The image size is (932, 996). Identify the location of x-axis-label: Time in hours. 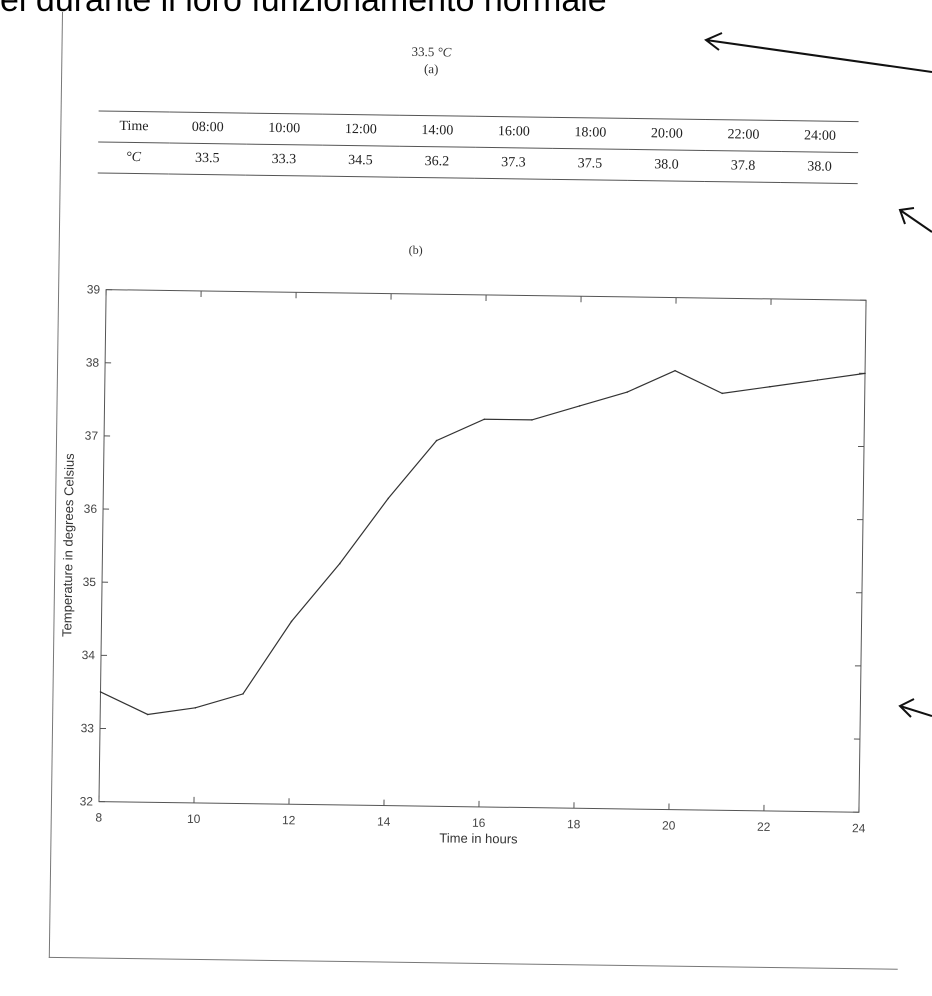
(478, 838).